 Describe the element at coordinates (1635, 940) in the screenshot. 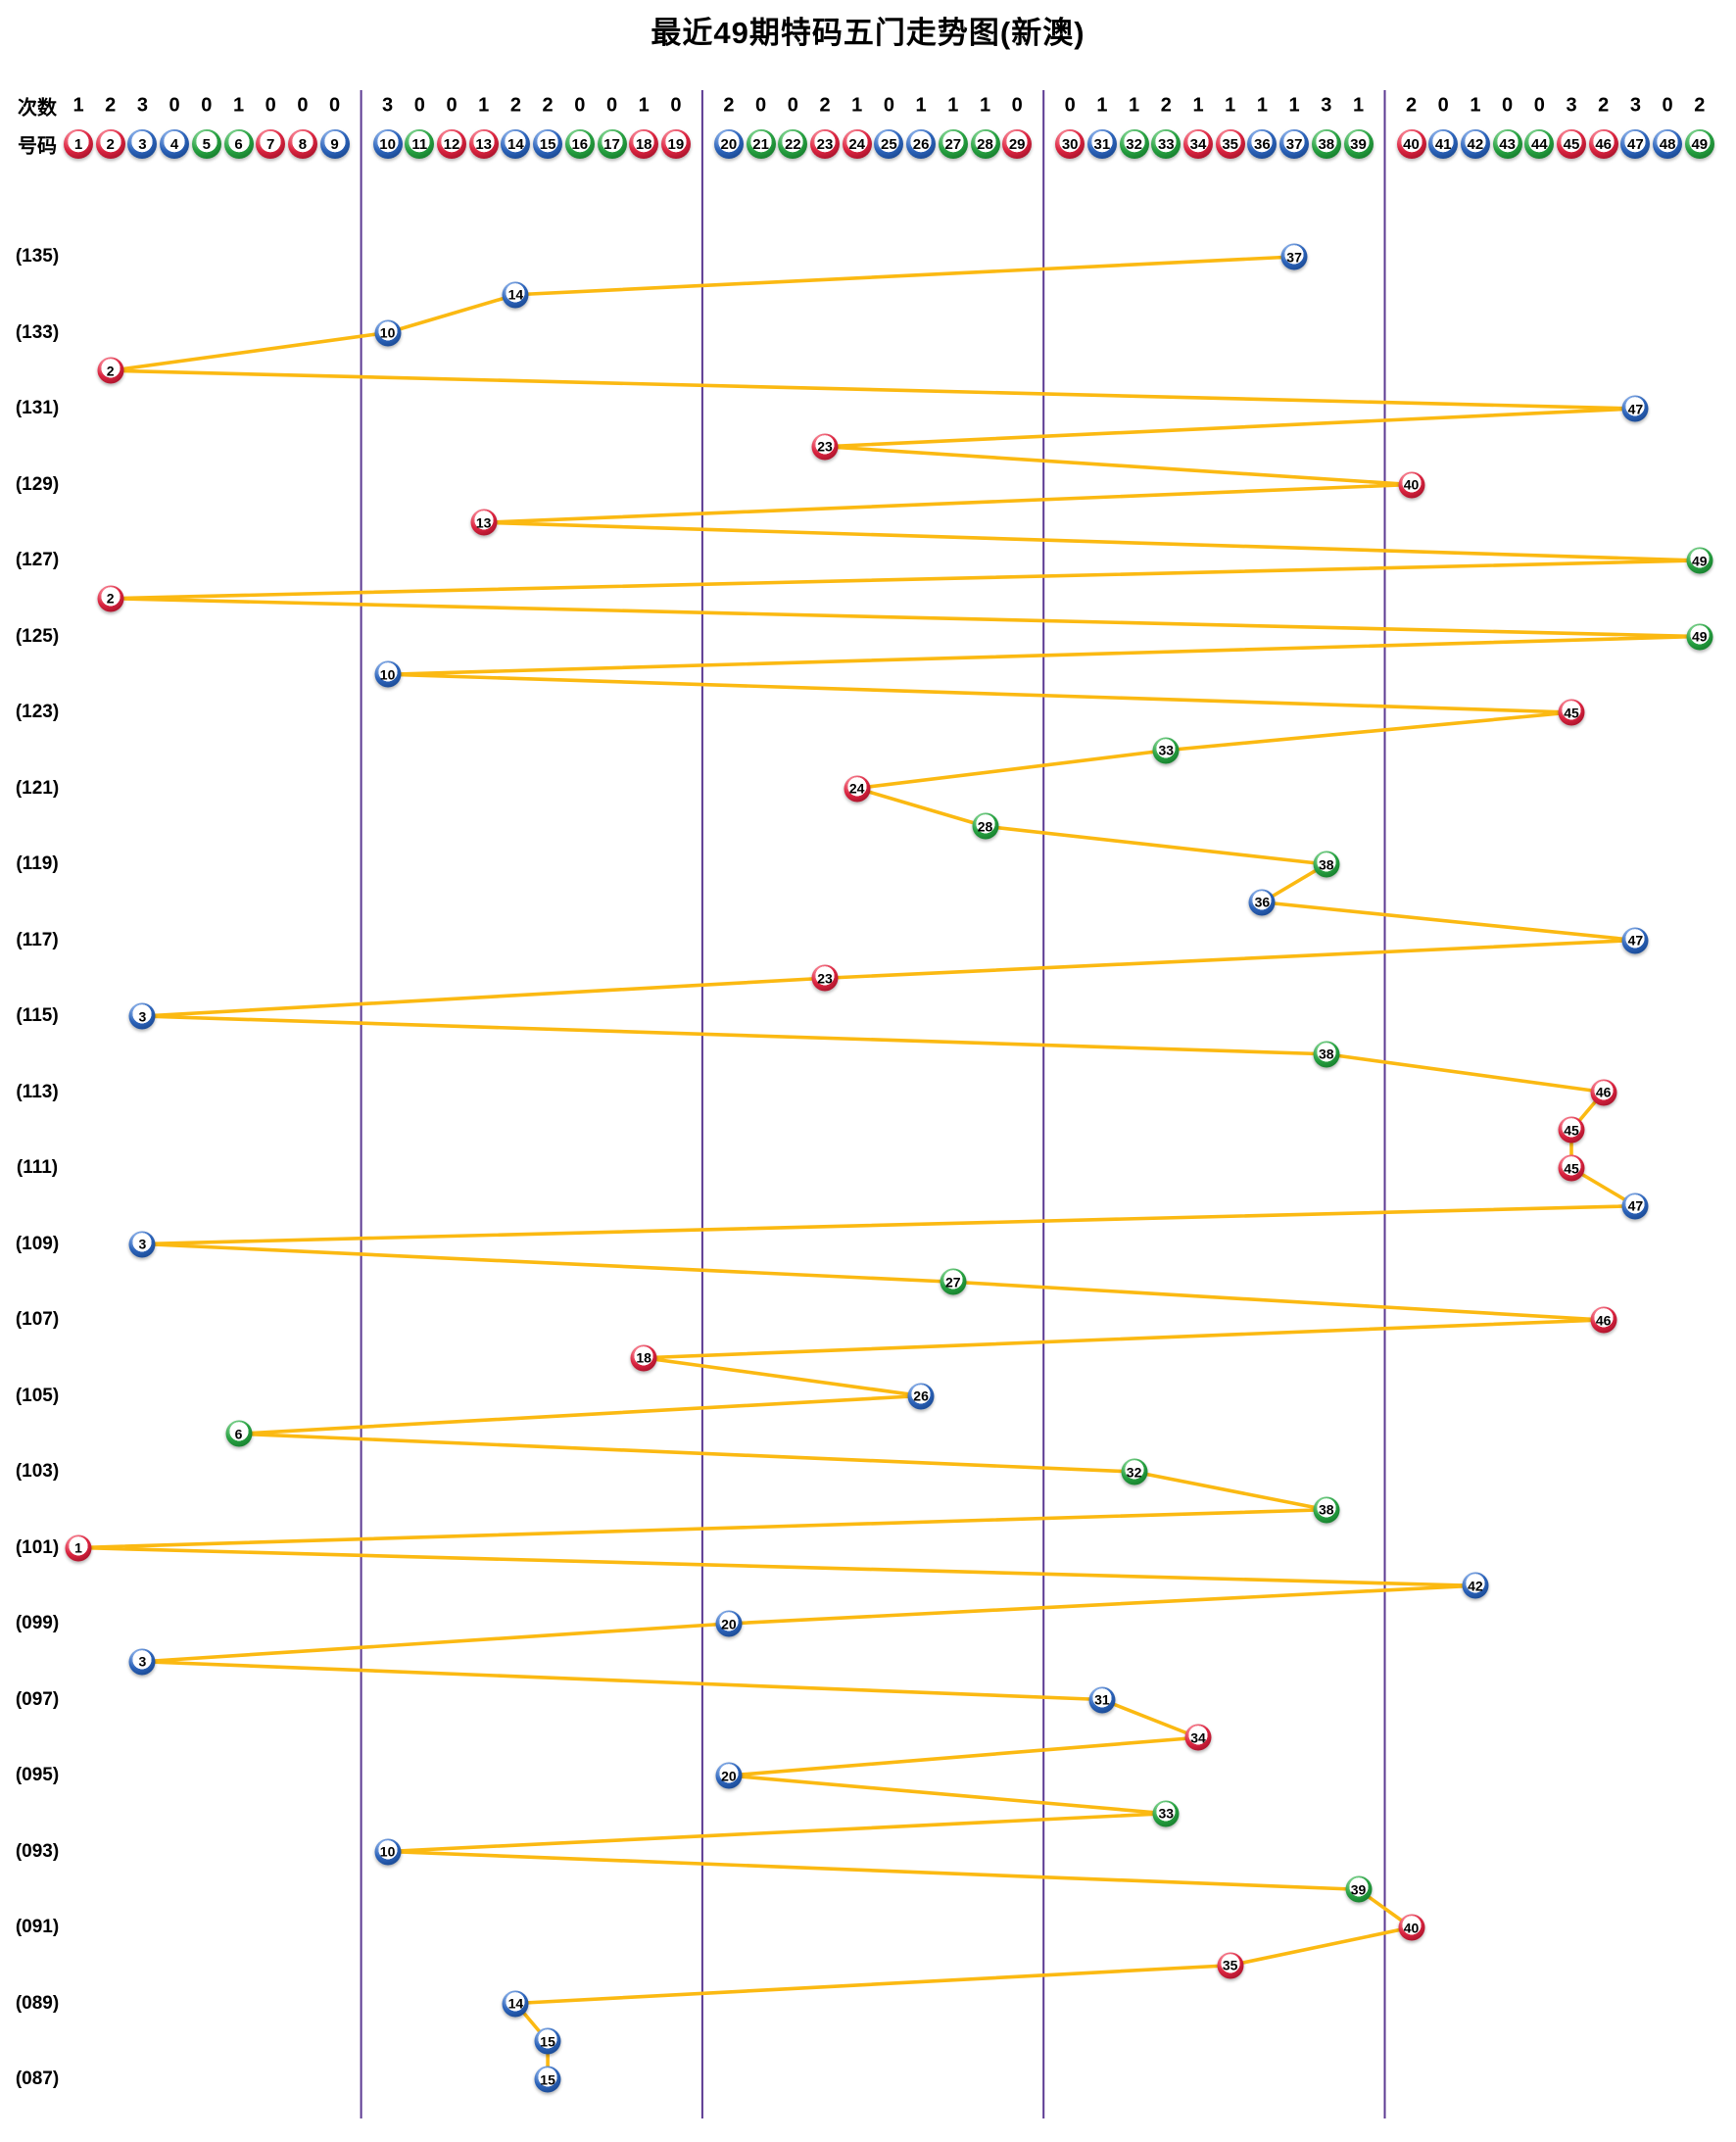

I see `chart-ball-number: 47` at that location.